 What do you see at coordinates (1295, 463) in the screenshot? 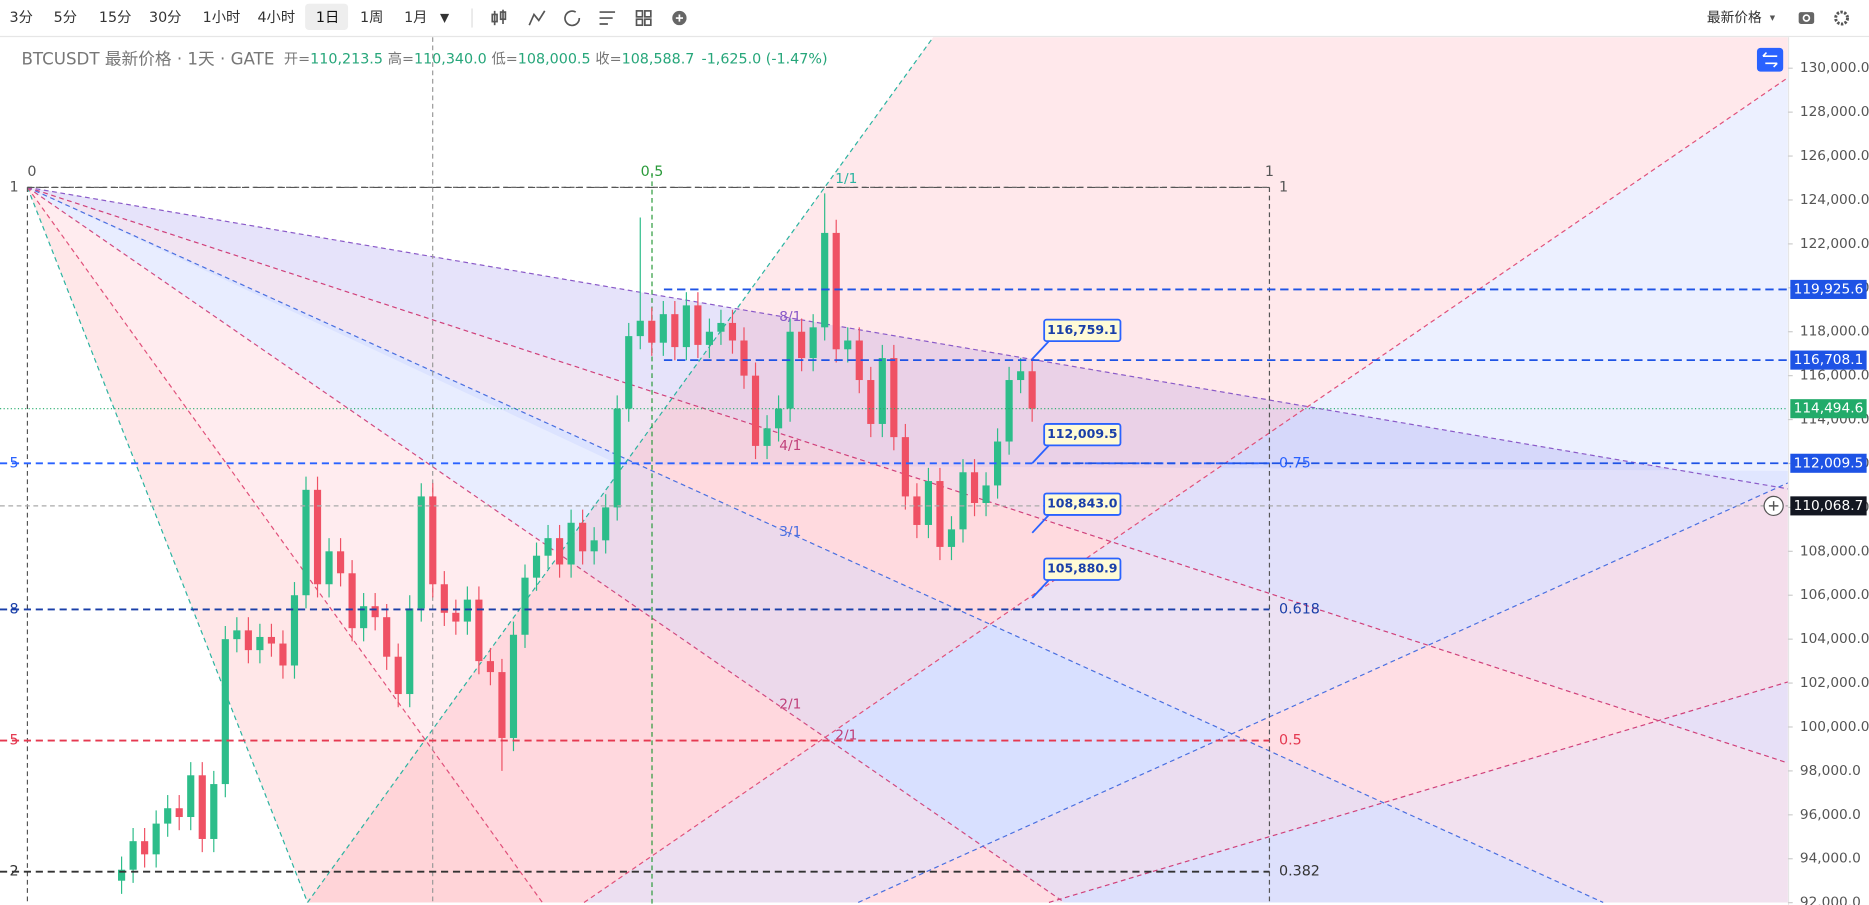
I see `fib-level-label: 0.75` at bounding box center [1295, 463].